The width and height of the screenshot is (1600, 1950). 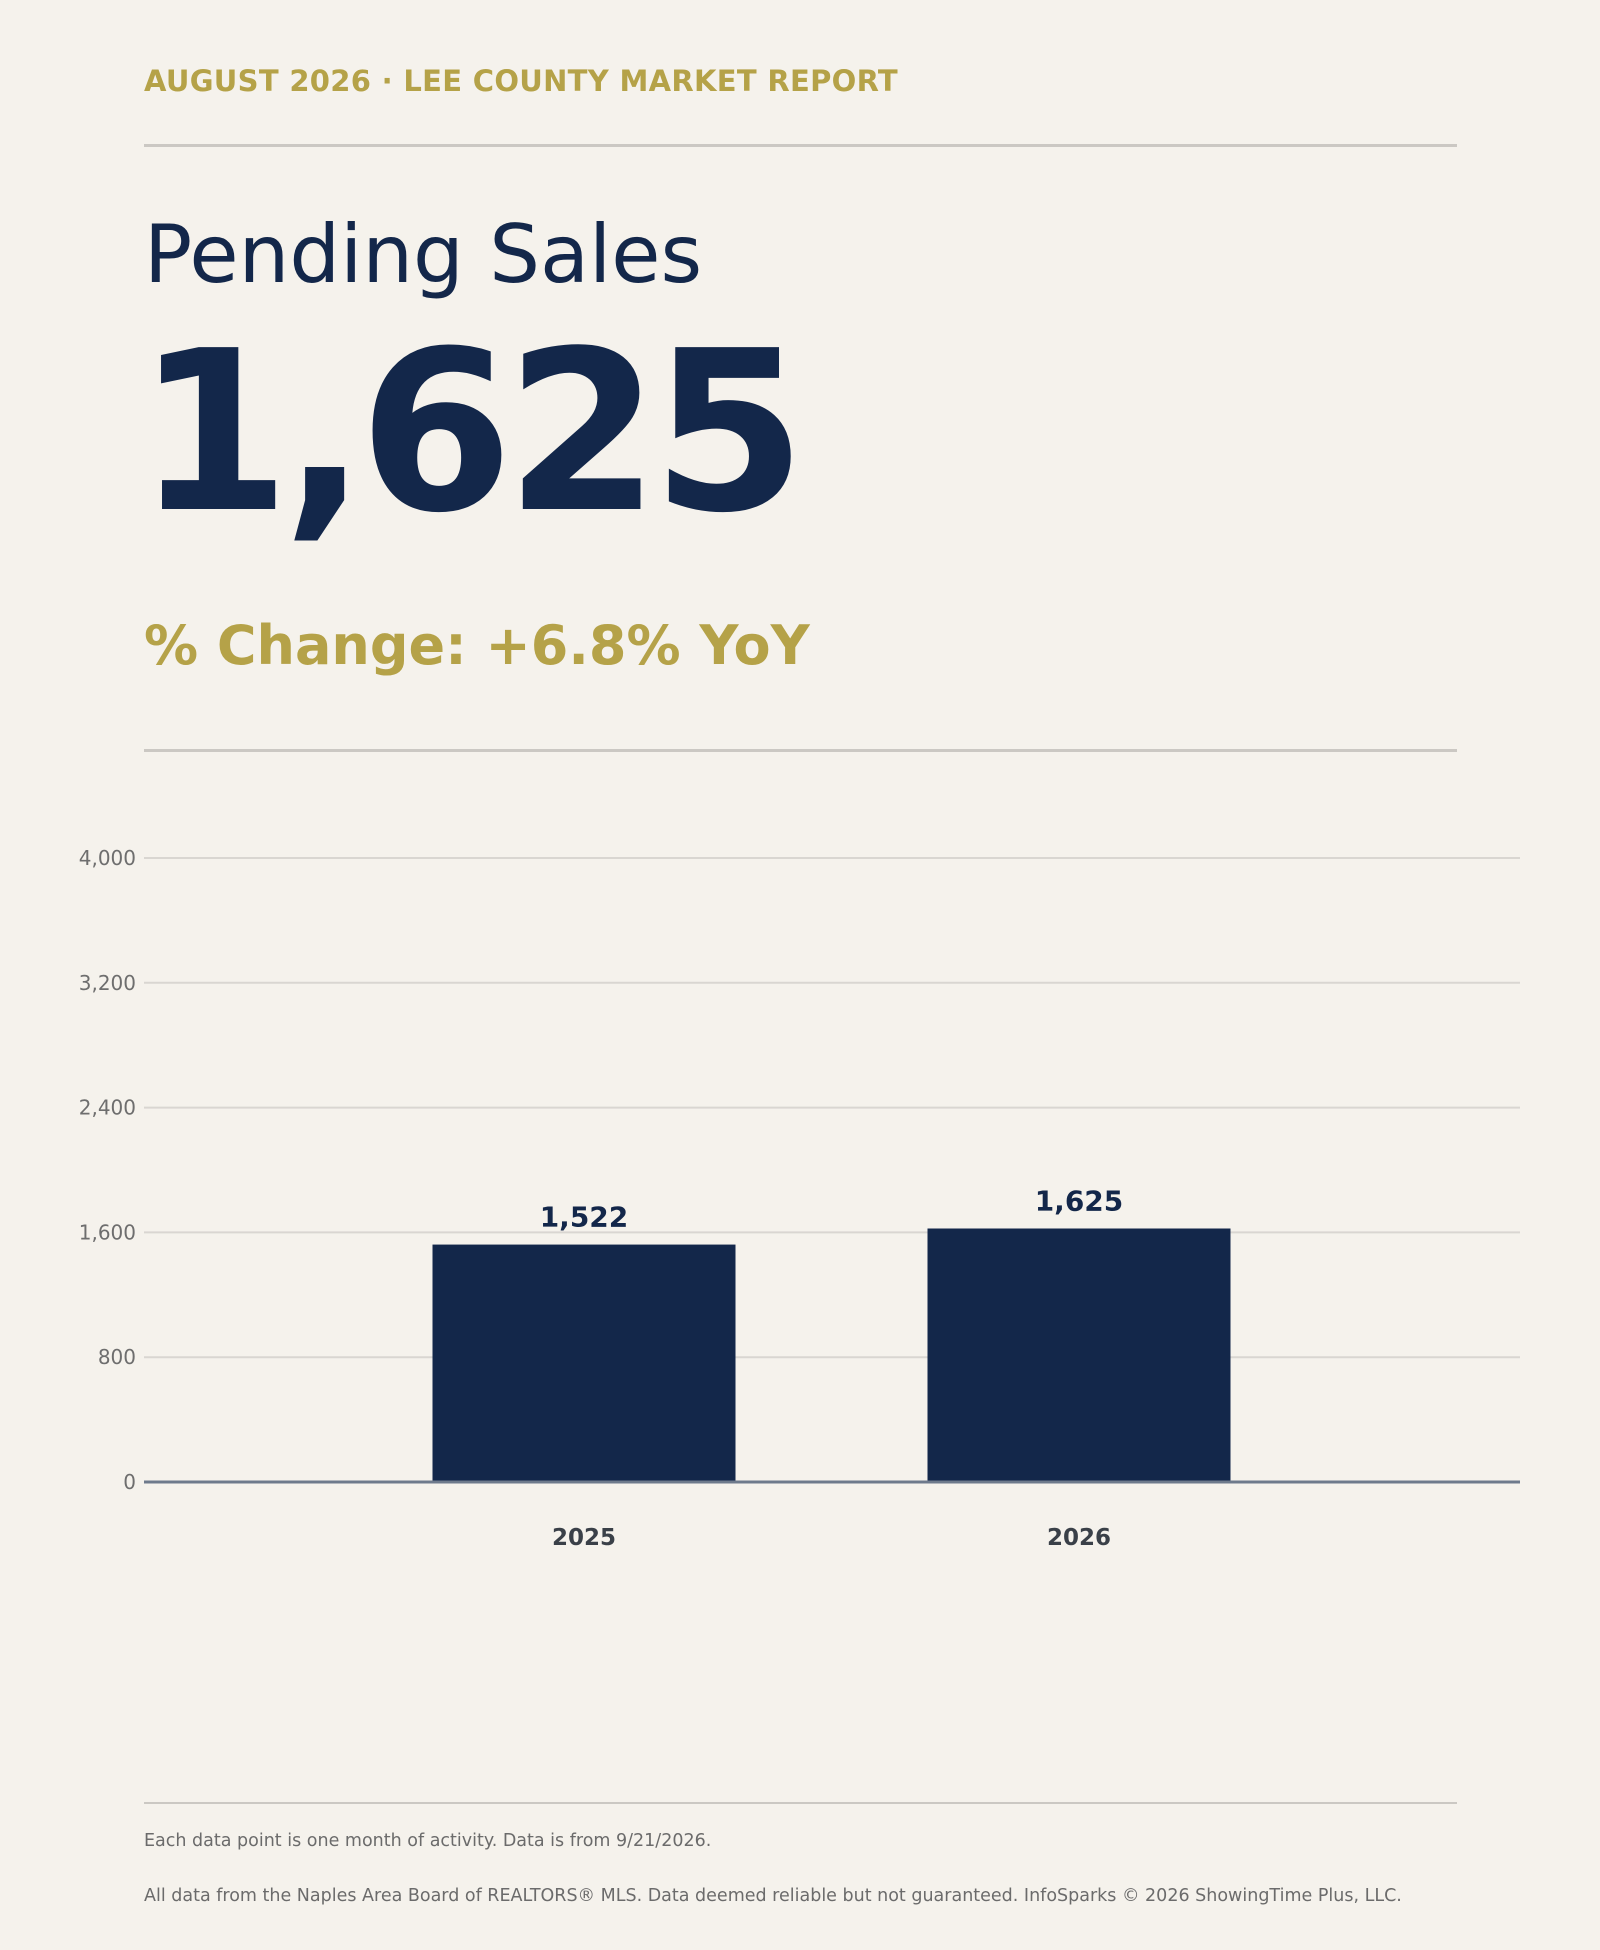 I want to click on x-tick-label: 2026, so click(x=1079, y=1538).